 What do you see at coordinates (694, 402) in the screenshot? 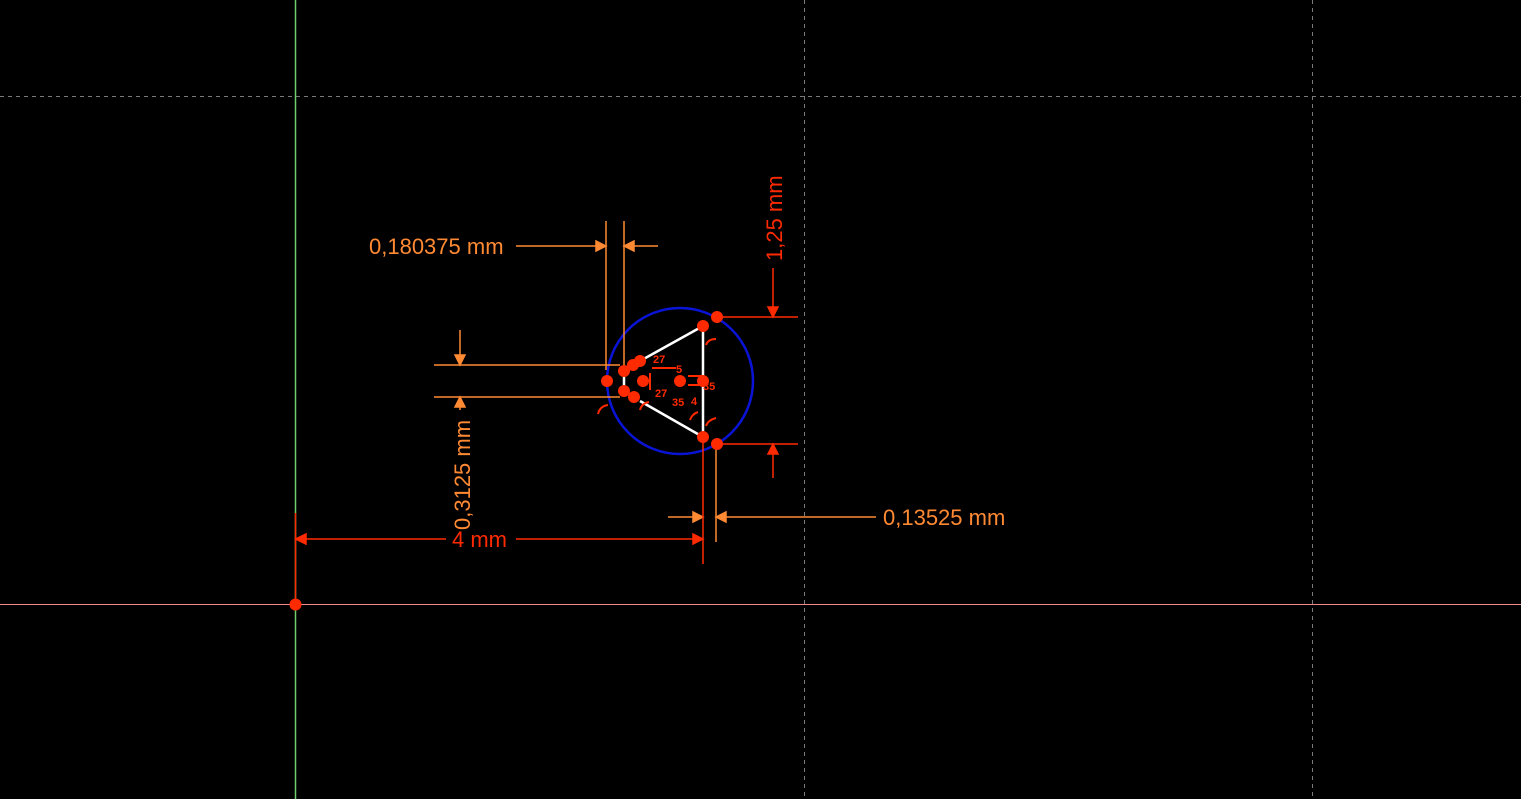
I see `constraint-label: 4` at bounding box center [694, 402].